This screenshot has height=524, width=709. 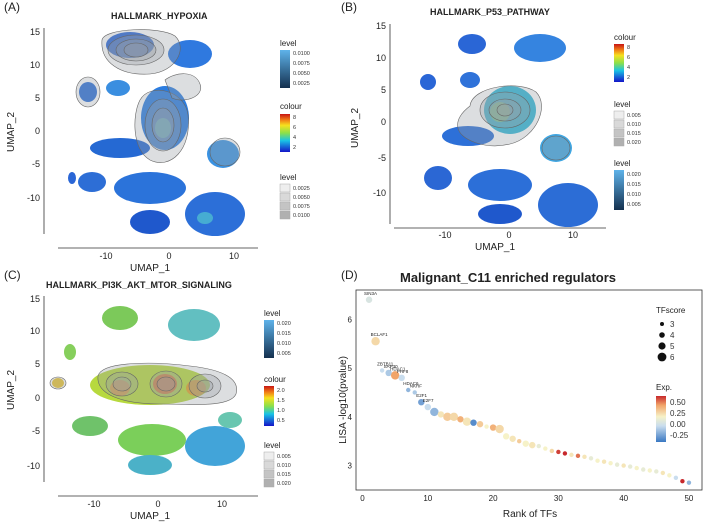 I want to click on legend-tick: 5, so click(x=672, y=346).